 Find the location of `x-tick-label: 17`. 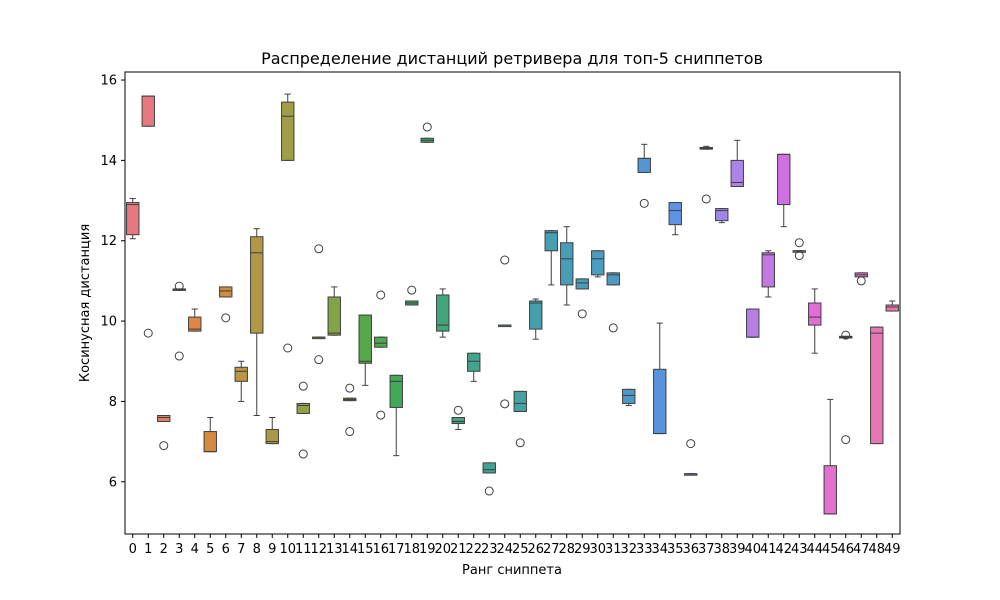

x-tick-label: 17 is located at coordinates (396, 549).